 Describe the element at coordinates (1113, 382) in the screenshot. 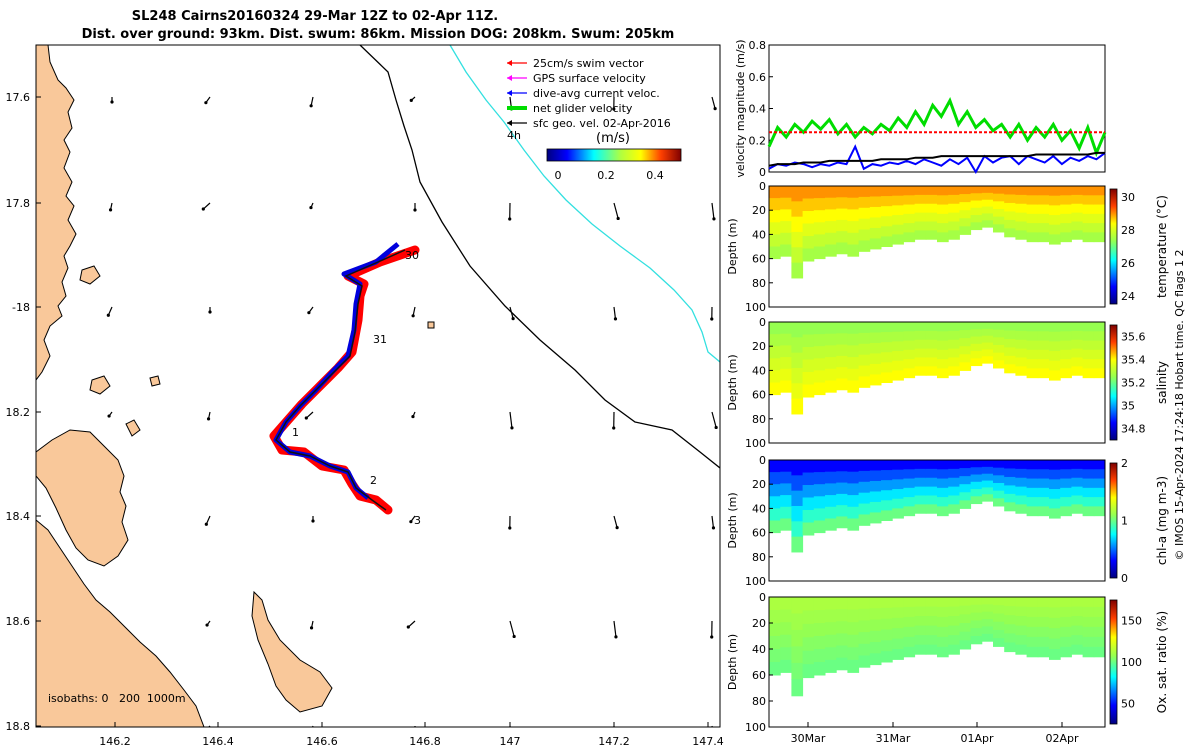

I see `section-colorbar` at that location.